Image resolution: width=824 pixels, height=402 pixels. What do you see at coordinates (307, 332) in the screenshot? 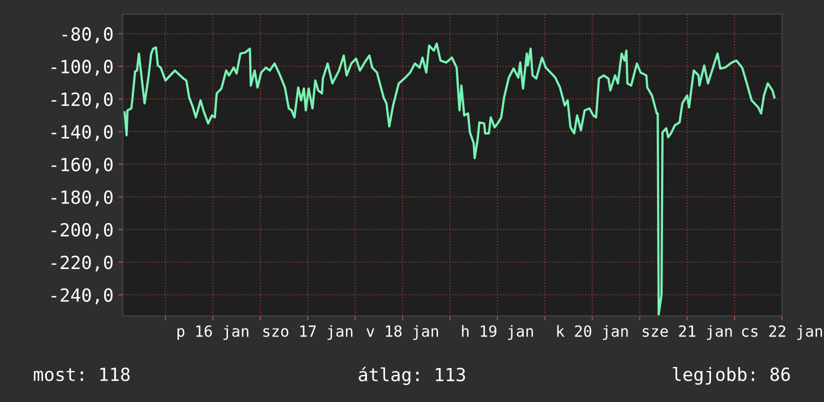
I see `x-tick-label: szo 17 jan` at bounding box center [307, 332].